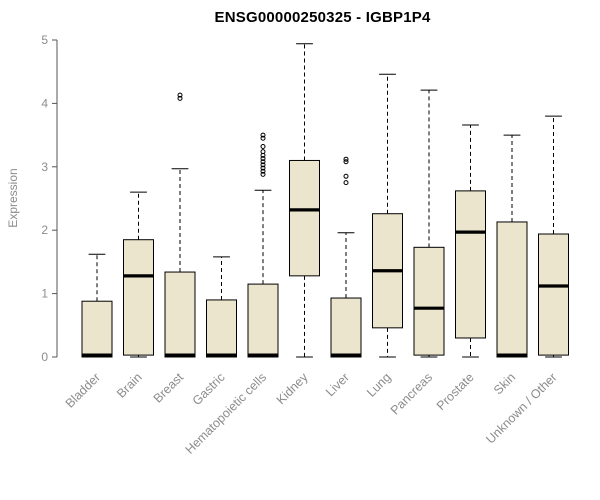 This screenshot has height=500, width=600. What do you see at coordinates (44, 357) in the screenshot?
I see `y-tick-label: 0` at bounding box center [44, 357].